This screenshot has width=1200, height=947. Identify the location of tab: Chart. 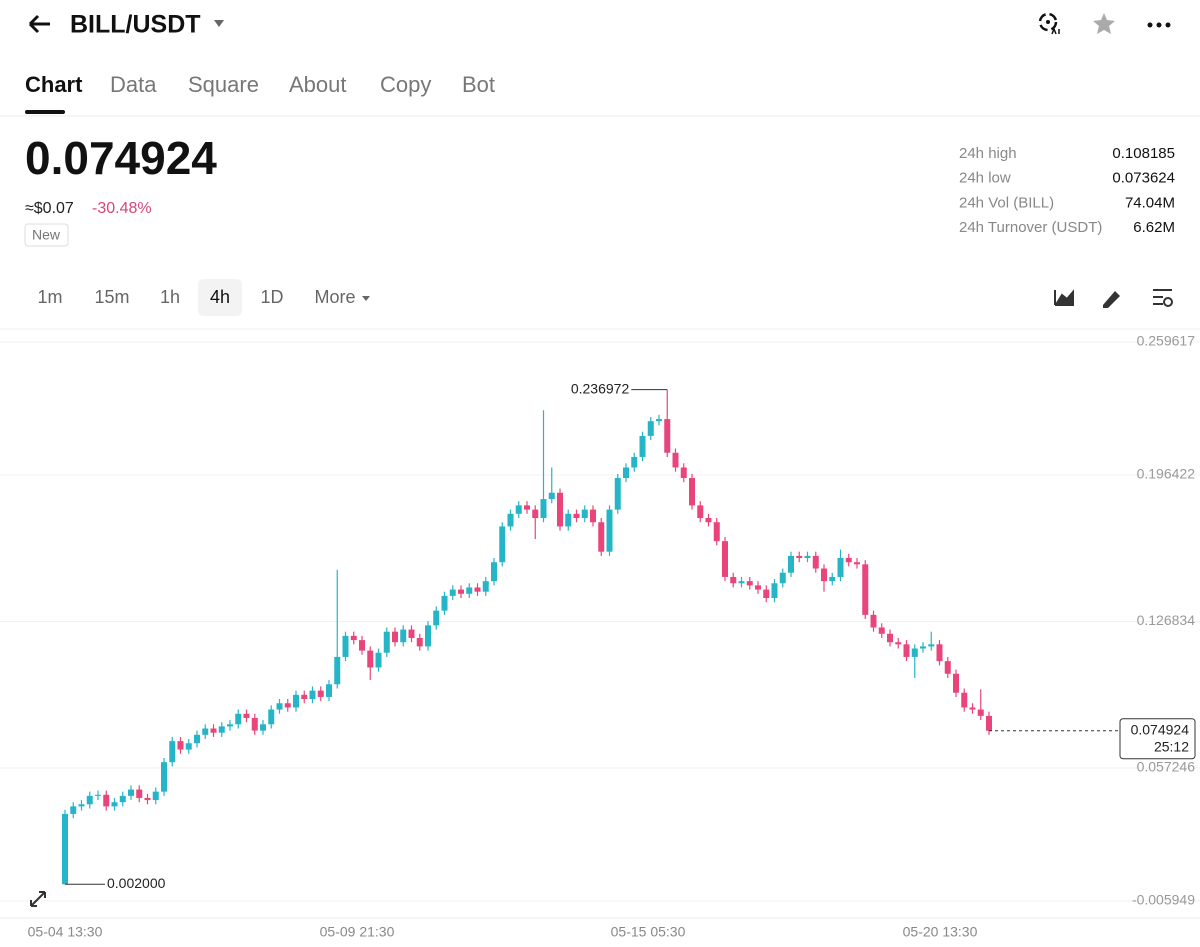
(54, 84).